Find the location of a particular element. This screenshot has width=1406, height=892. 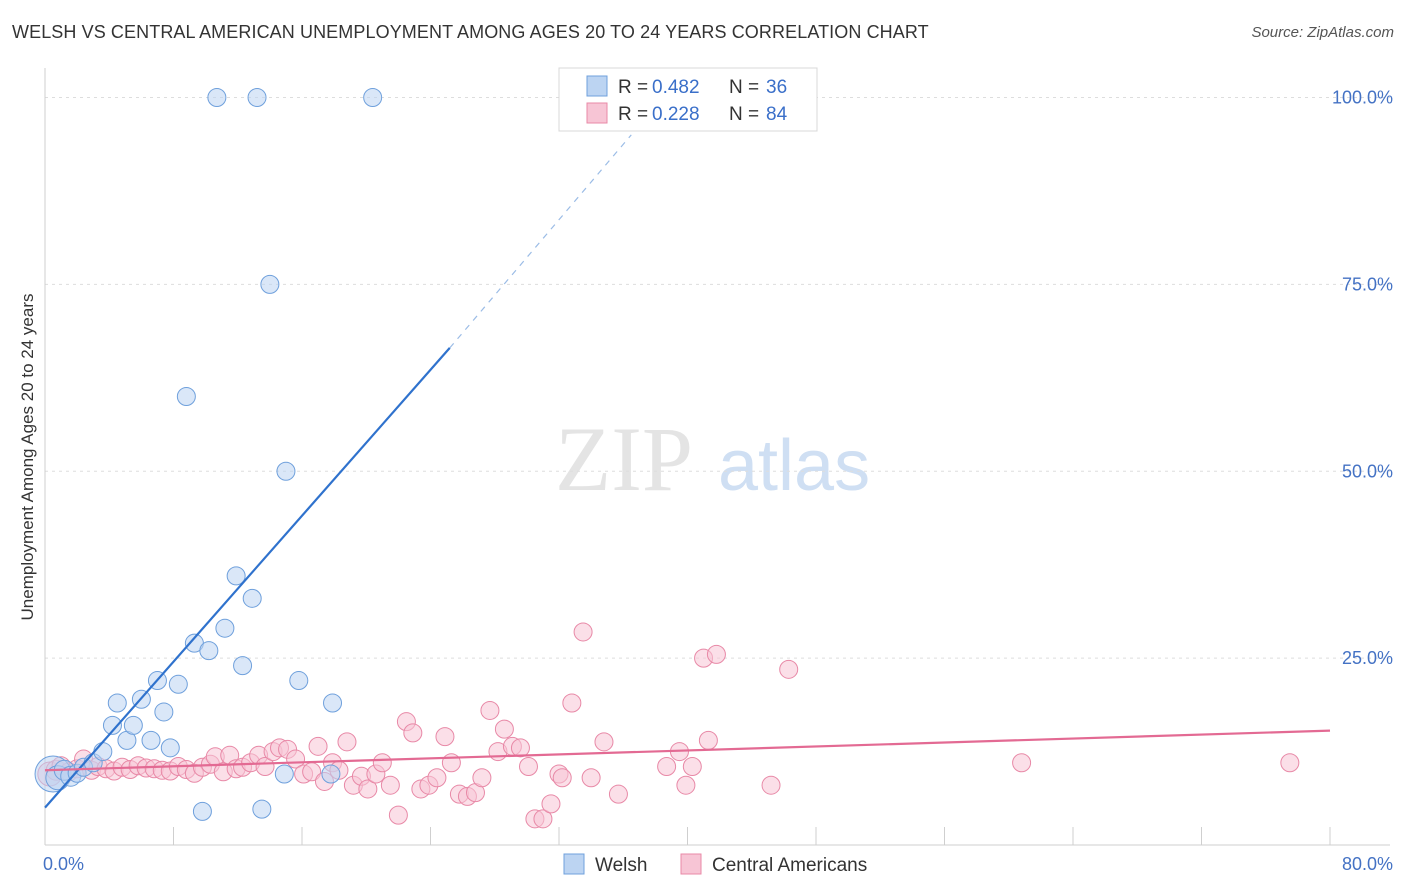

source-label: Source: ZipAtlas.com is located at coordinates (1322, 32).